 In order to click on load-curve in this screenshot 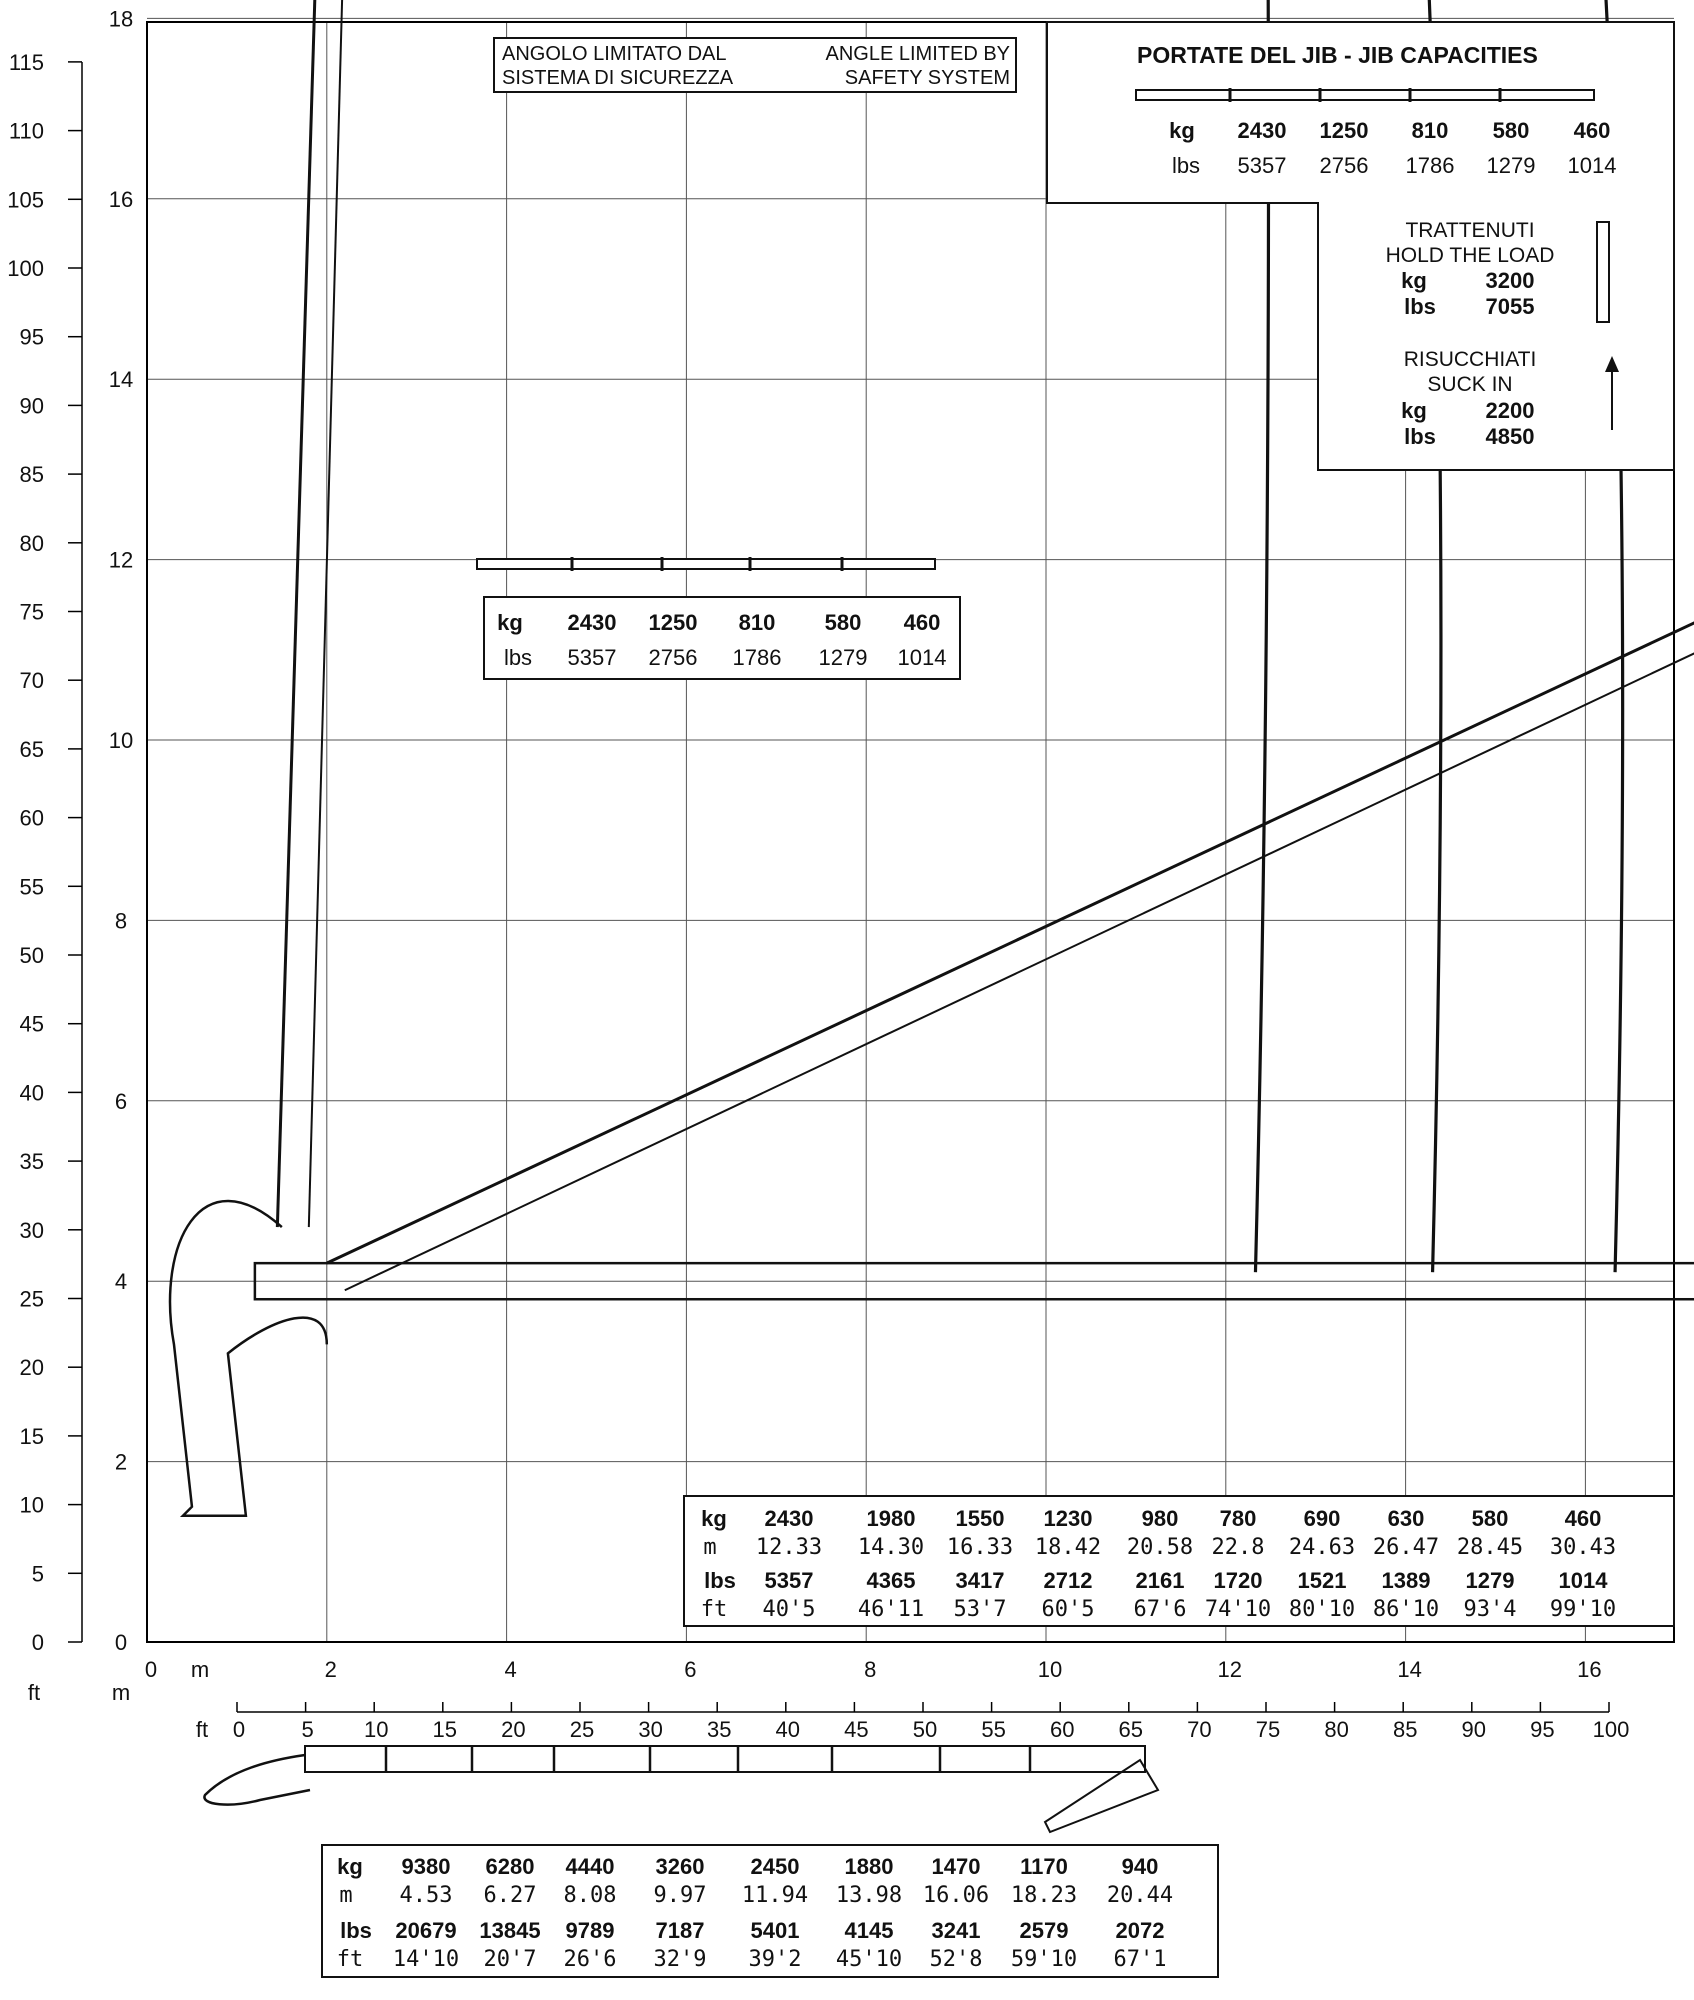, I will do `click(1262, 636)`.